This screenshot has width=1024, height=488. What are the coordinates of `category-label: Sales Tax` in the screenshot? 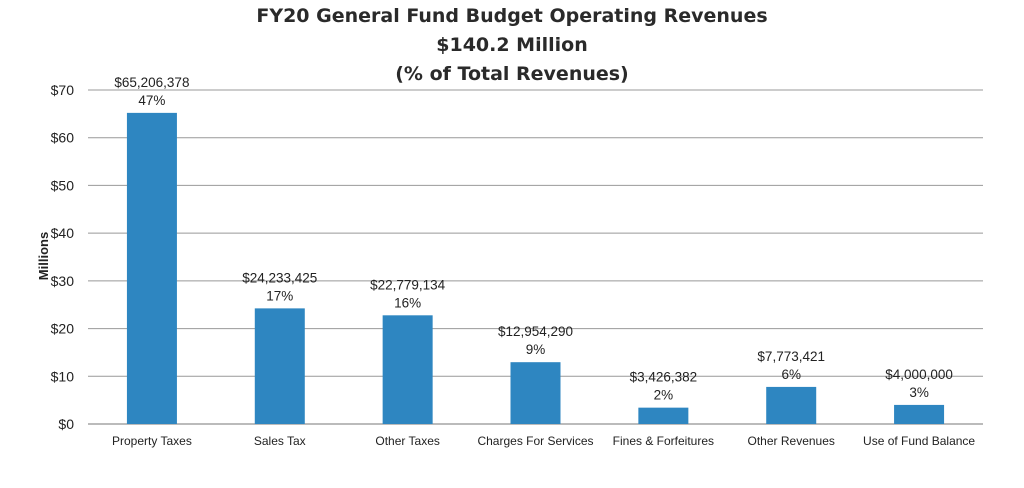 It's located at (280, 441).